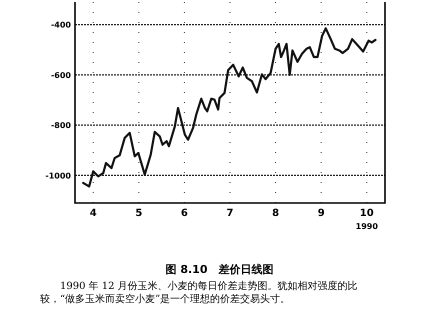 The height and width of the screenshot is (333, 439). I want to click on y-tick-label: -1000, so click(58, 175).